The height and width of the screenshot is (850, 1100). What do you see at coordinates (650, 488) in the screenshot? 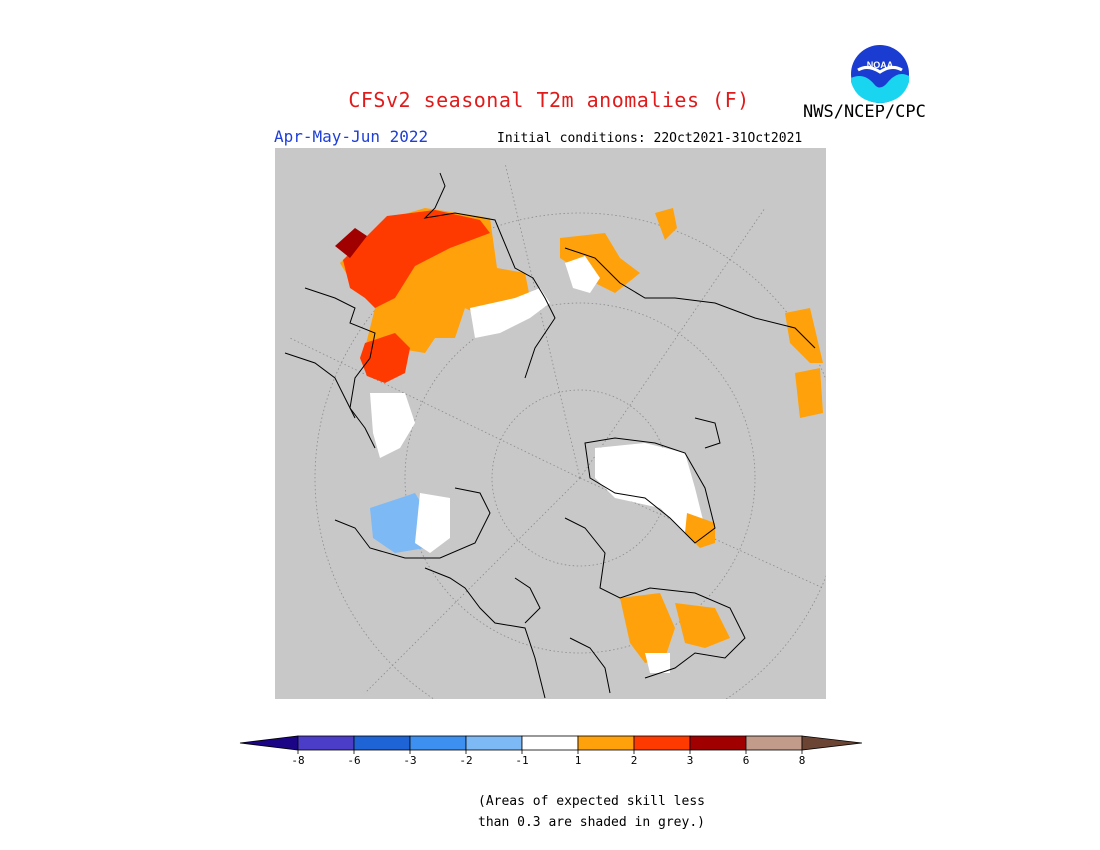
I see `anomaly-region-greenland-white` at bounding box center [650, 488].